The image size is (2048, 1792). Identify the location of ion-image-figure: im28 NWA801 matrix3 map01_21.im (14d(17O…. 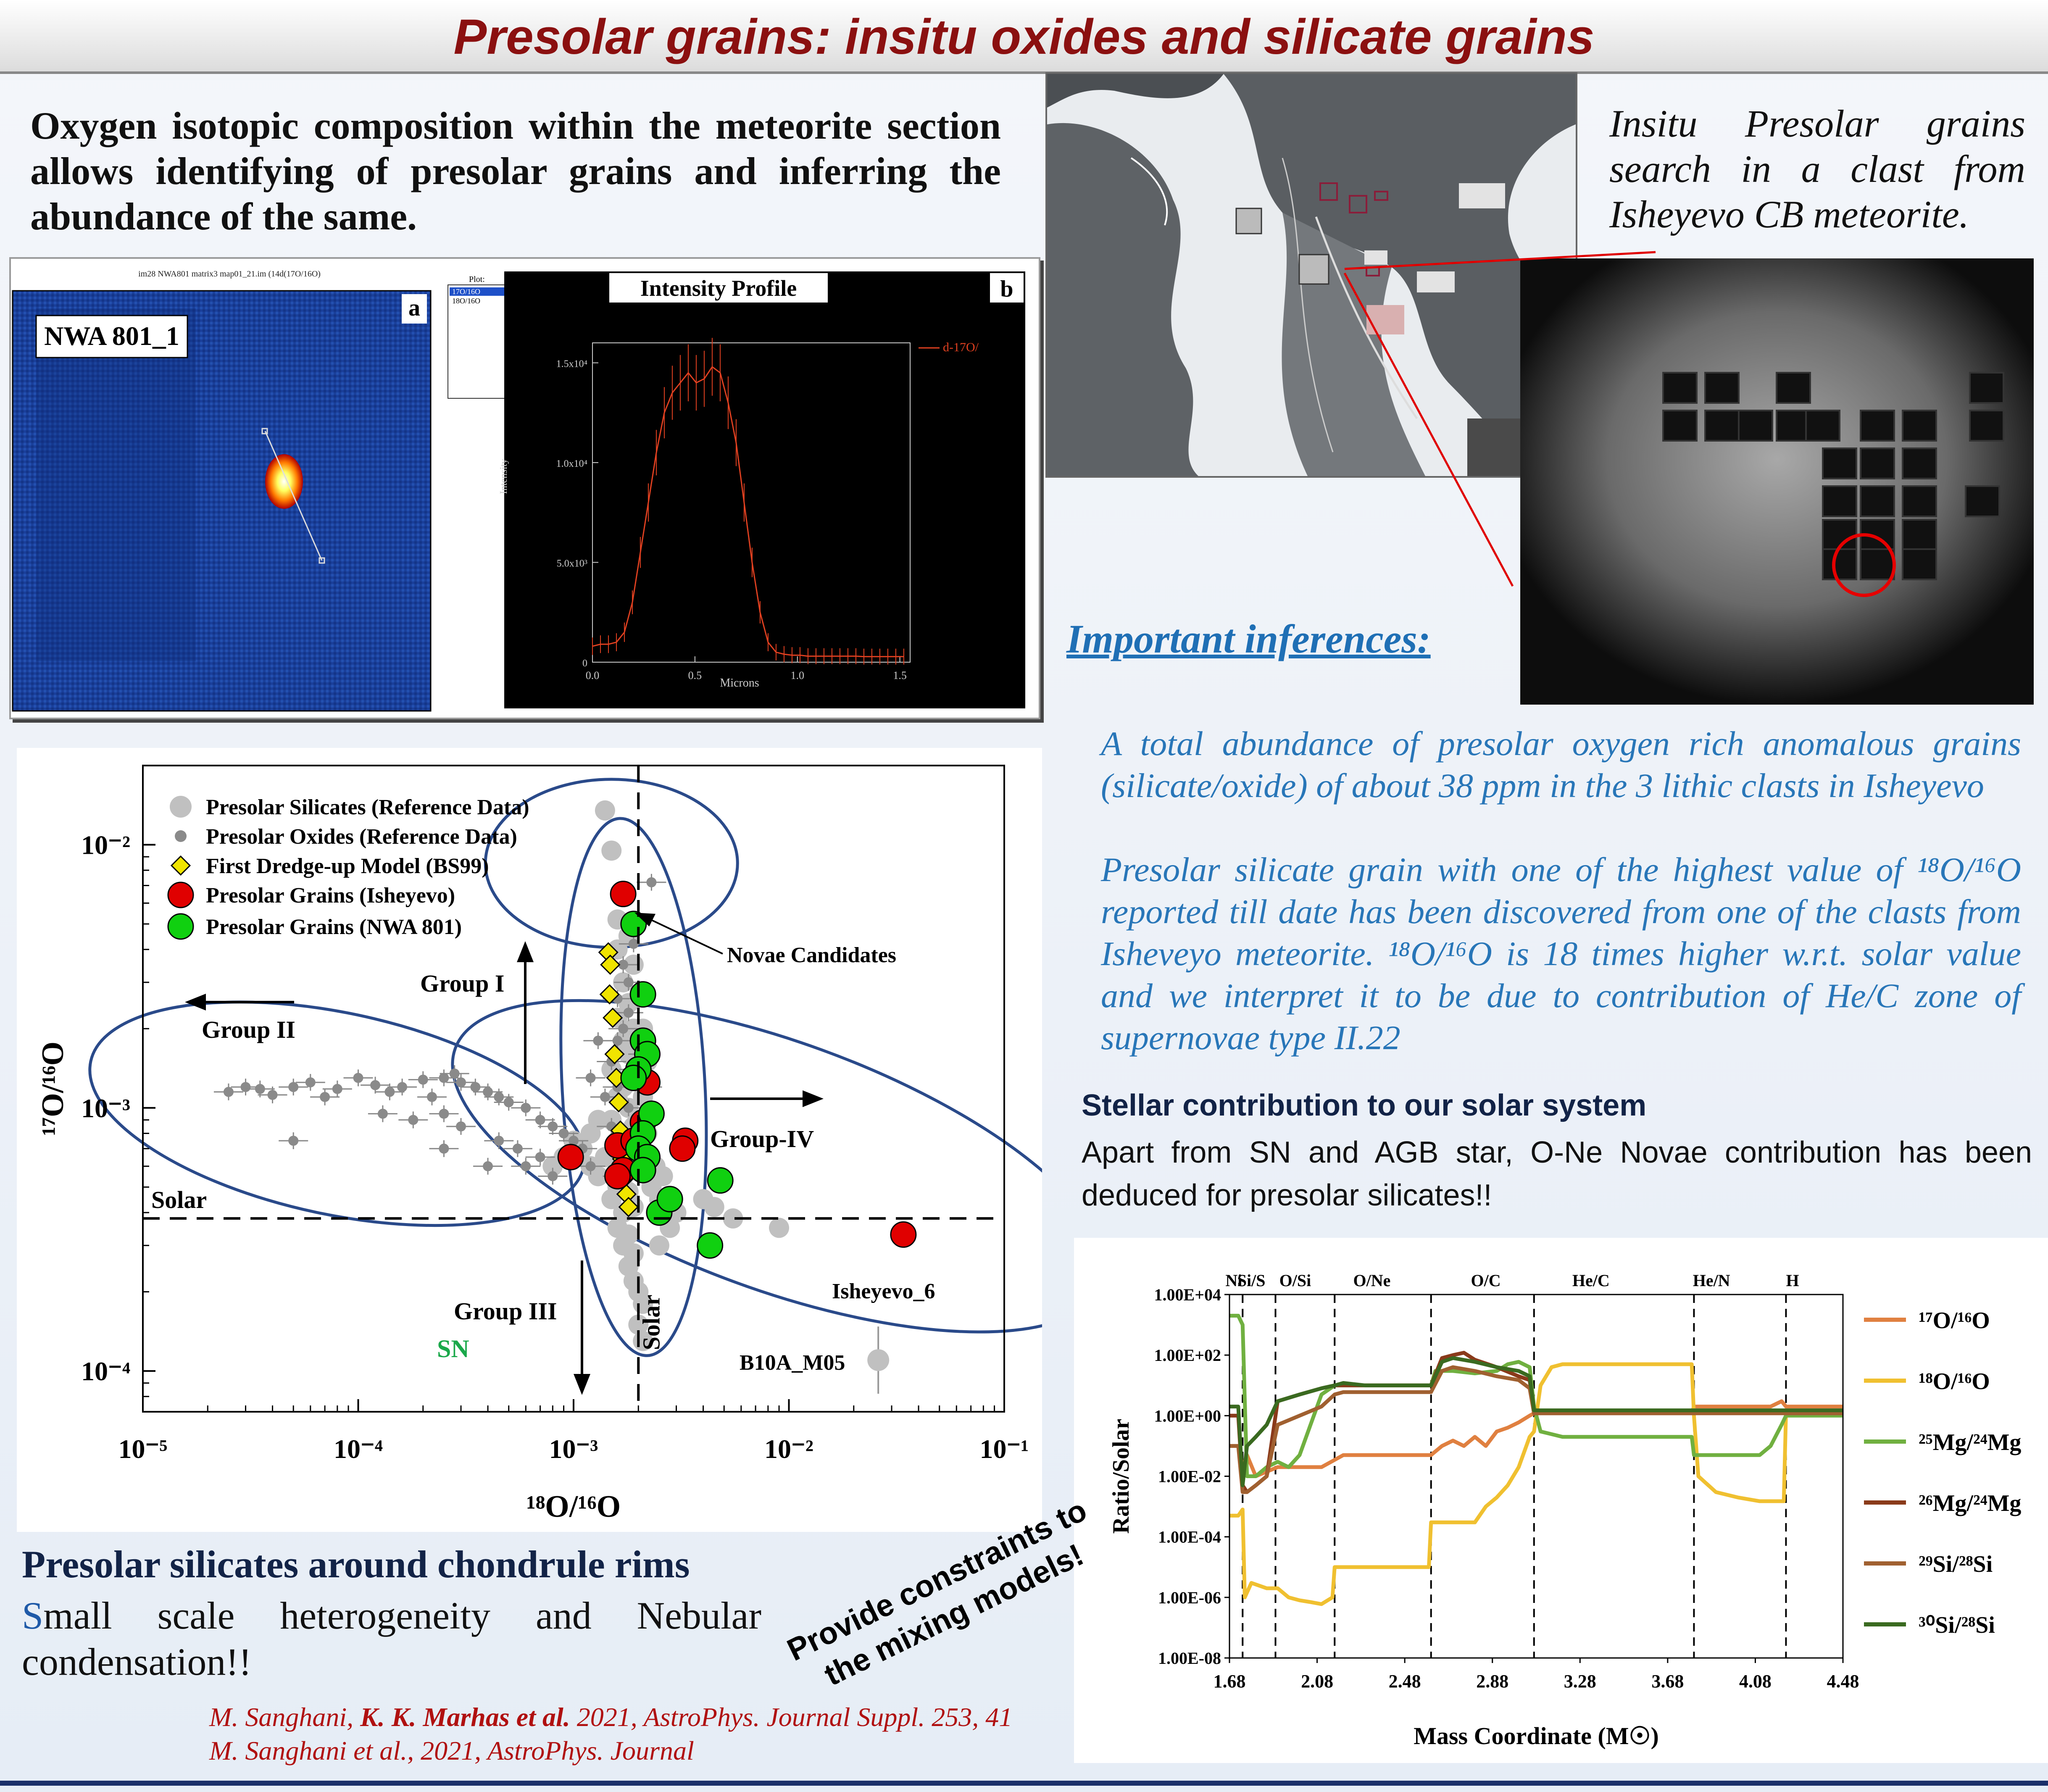
(518, 491).